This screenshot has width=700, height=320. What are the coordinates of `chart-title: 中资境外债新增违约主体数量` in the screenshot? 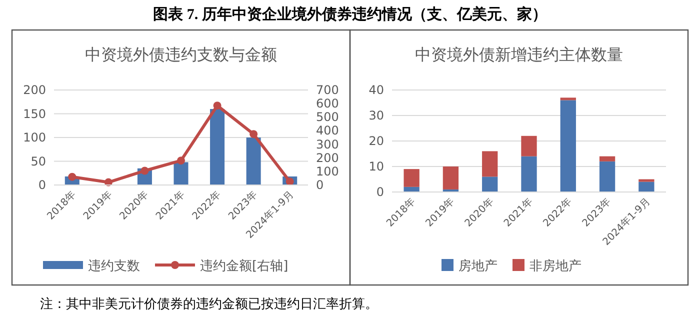 It's located at (519, 54).